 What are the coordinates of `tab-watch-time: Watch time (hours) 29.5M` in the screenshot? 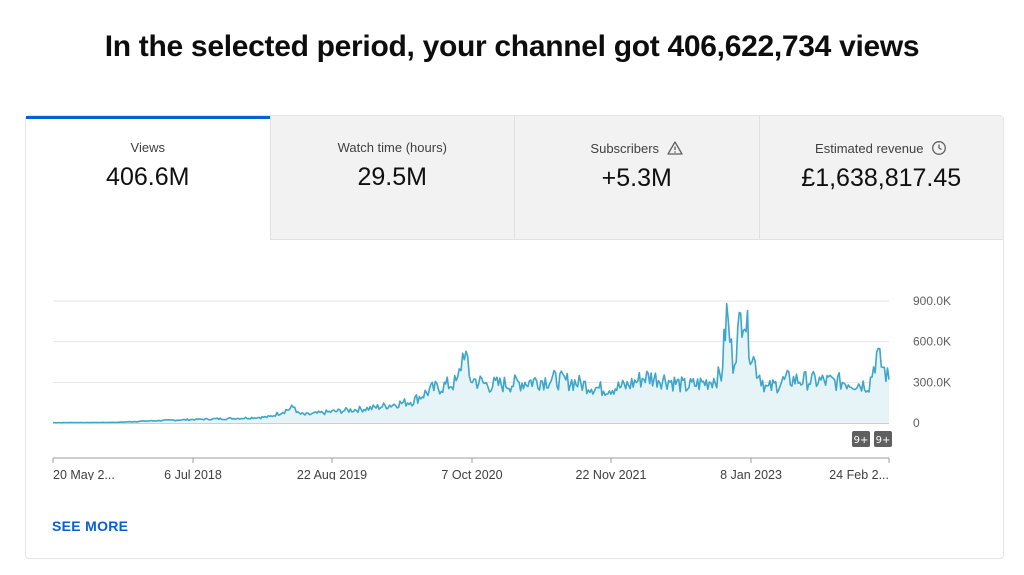 It's located at (391, 178).